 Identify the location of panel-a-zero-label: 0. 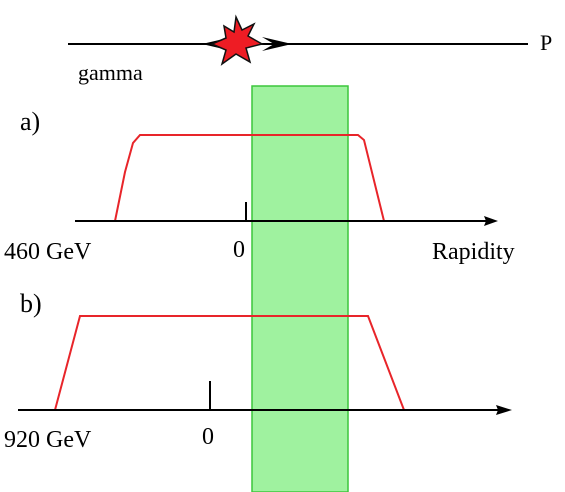
(239, 250).